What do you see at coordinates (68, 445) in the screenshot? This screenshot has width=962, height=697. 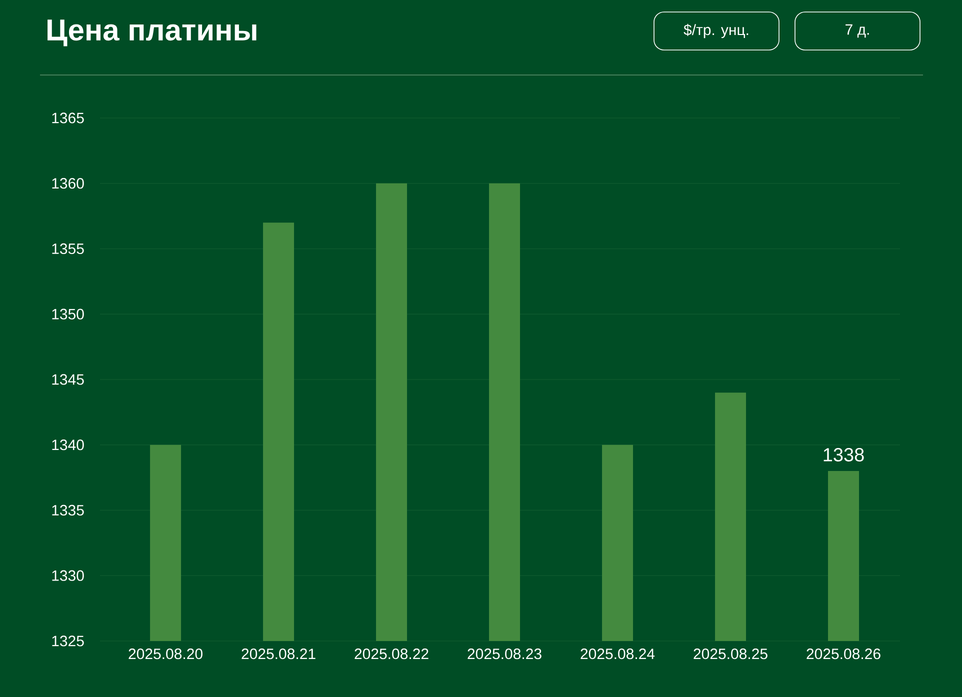 I see `y-tick-label: 1340` at bounding box center [68, 445].